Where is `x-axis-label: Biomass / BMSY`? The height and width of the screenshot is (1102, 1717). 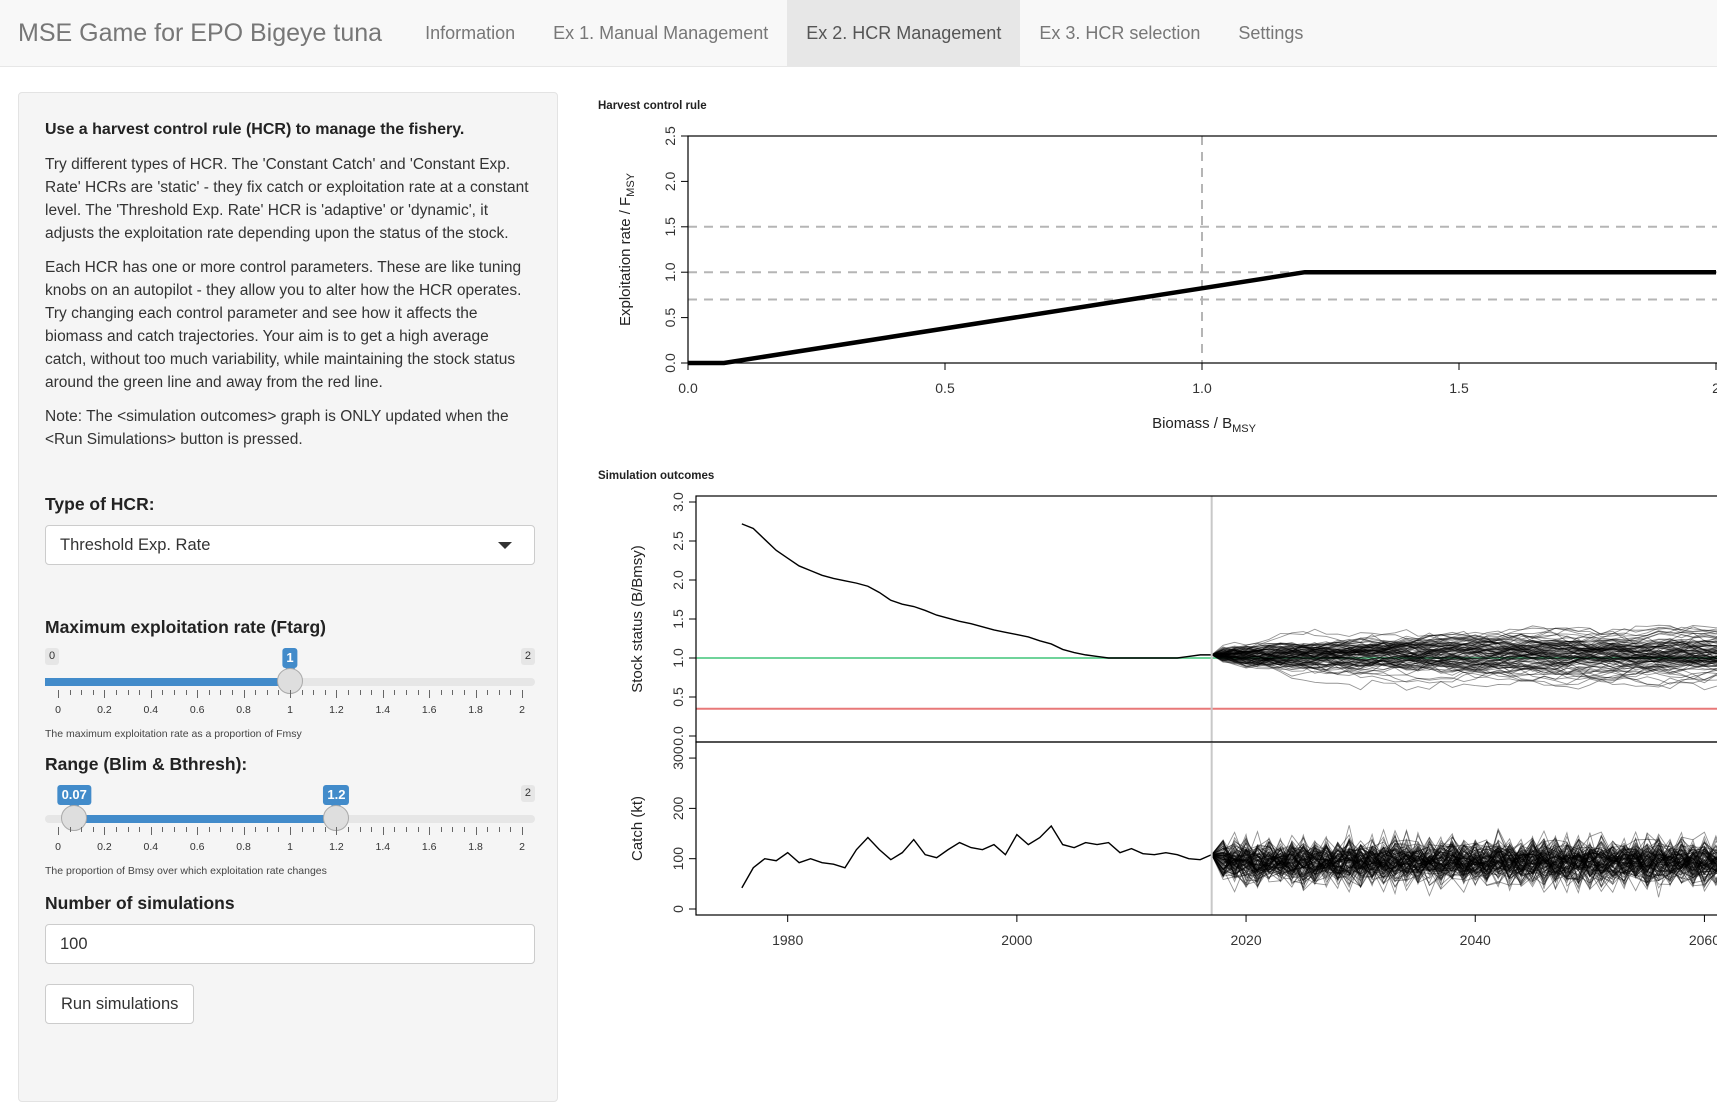
x-axis-label: Biomass / BMSY is located at coordinates (1204, 425).